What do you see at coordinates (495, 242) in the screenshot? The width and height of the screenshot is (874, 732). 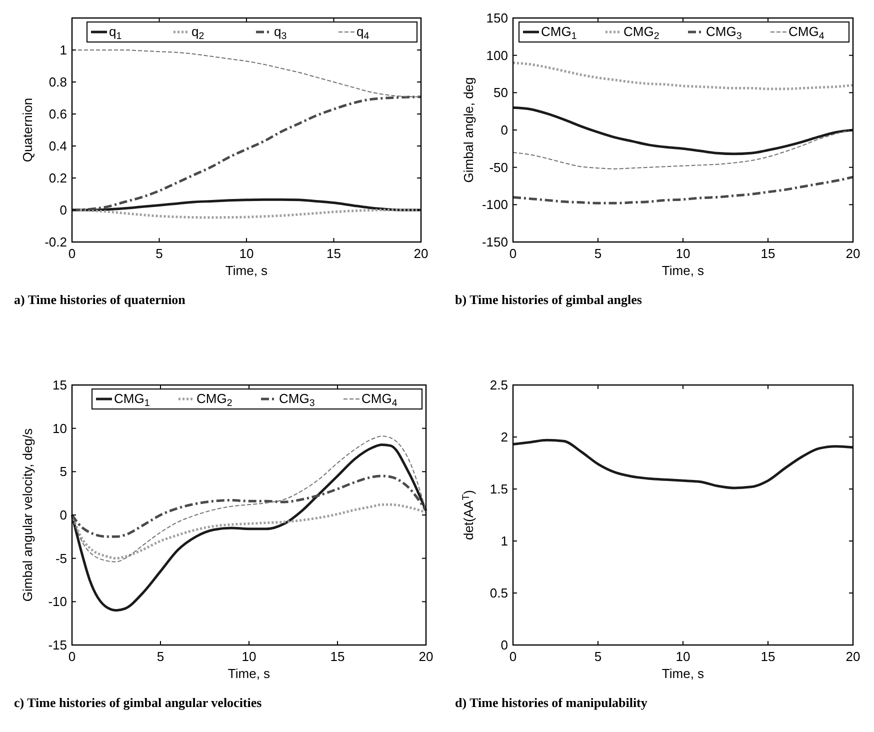 I see `y-tick-label: -150` at bounding box center [495, 242].